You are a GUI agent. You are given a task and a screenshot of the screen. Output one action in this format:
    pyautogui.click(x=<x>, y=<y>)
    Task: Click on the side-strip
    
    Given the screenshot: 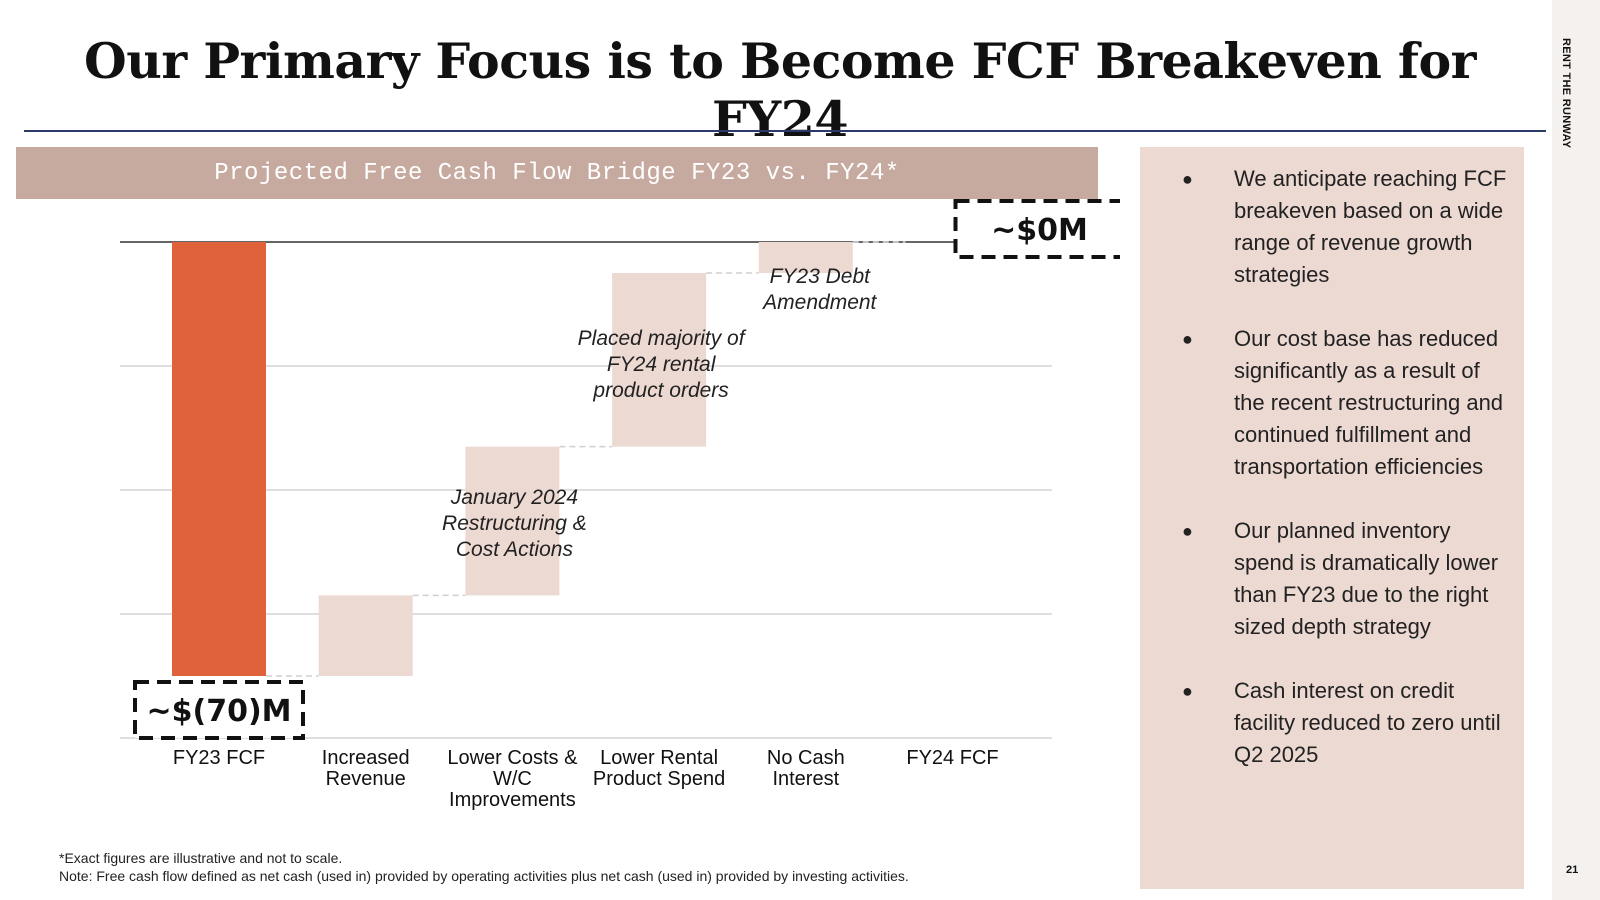 What is the action you would take?
    pyautogui.click(x=1576, y=450)
    